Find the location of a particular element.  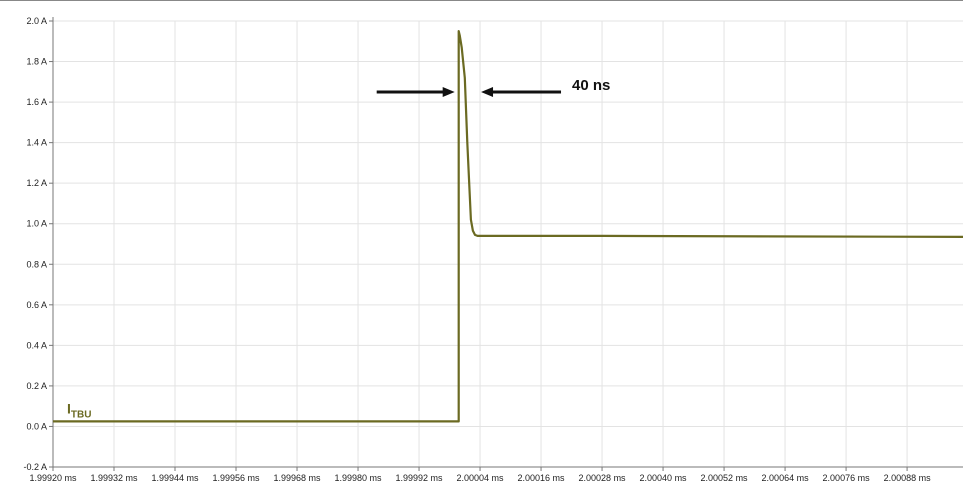

annotation-arrow-right-head is located at coordinates (487, 91).